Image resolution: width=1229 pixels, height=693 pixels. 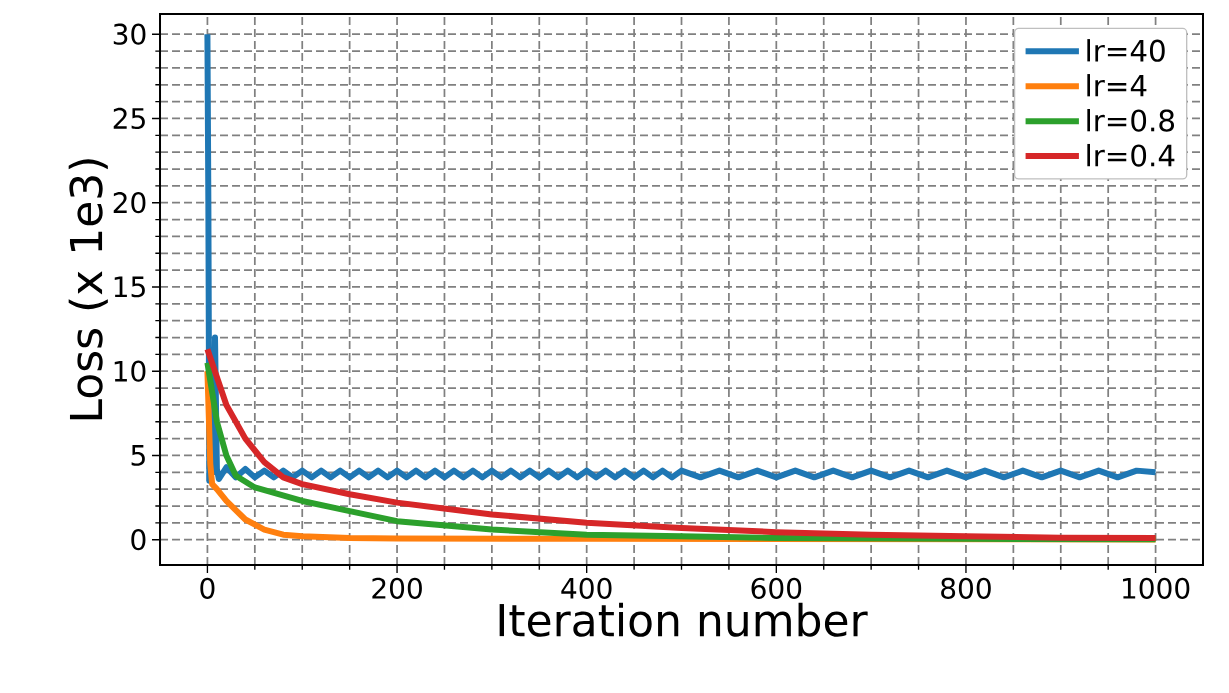 I want to click on y-tick-label: 0, so click(x=138, y=540).